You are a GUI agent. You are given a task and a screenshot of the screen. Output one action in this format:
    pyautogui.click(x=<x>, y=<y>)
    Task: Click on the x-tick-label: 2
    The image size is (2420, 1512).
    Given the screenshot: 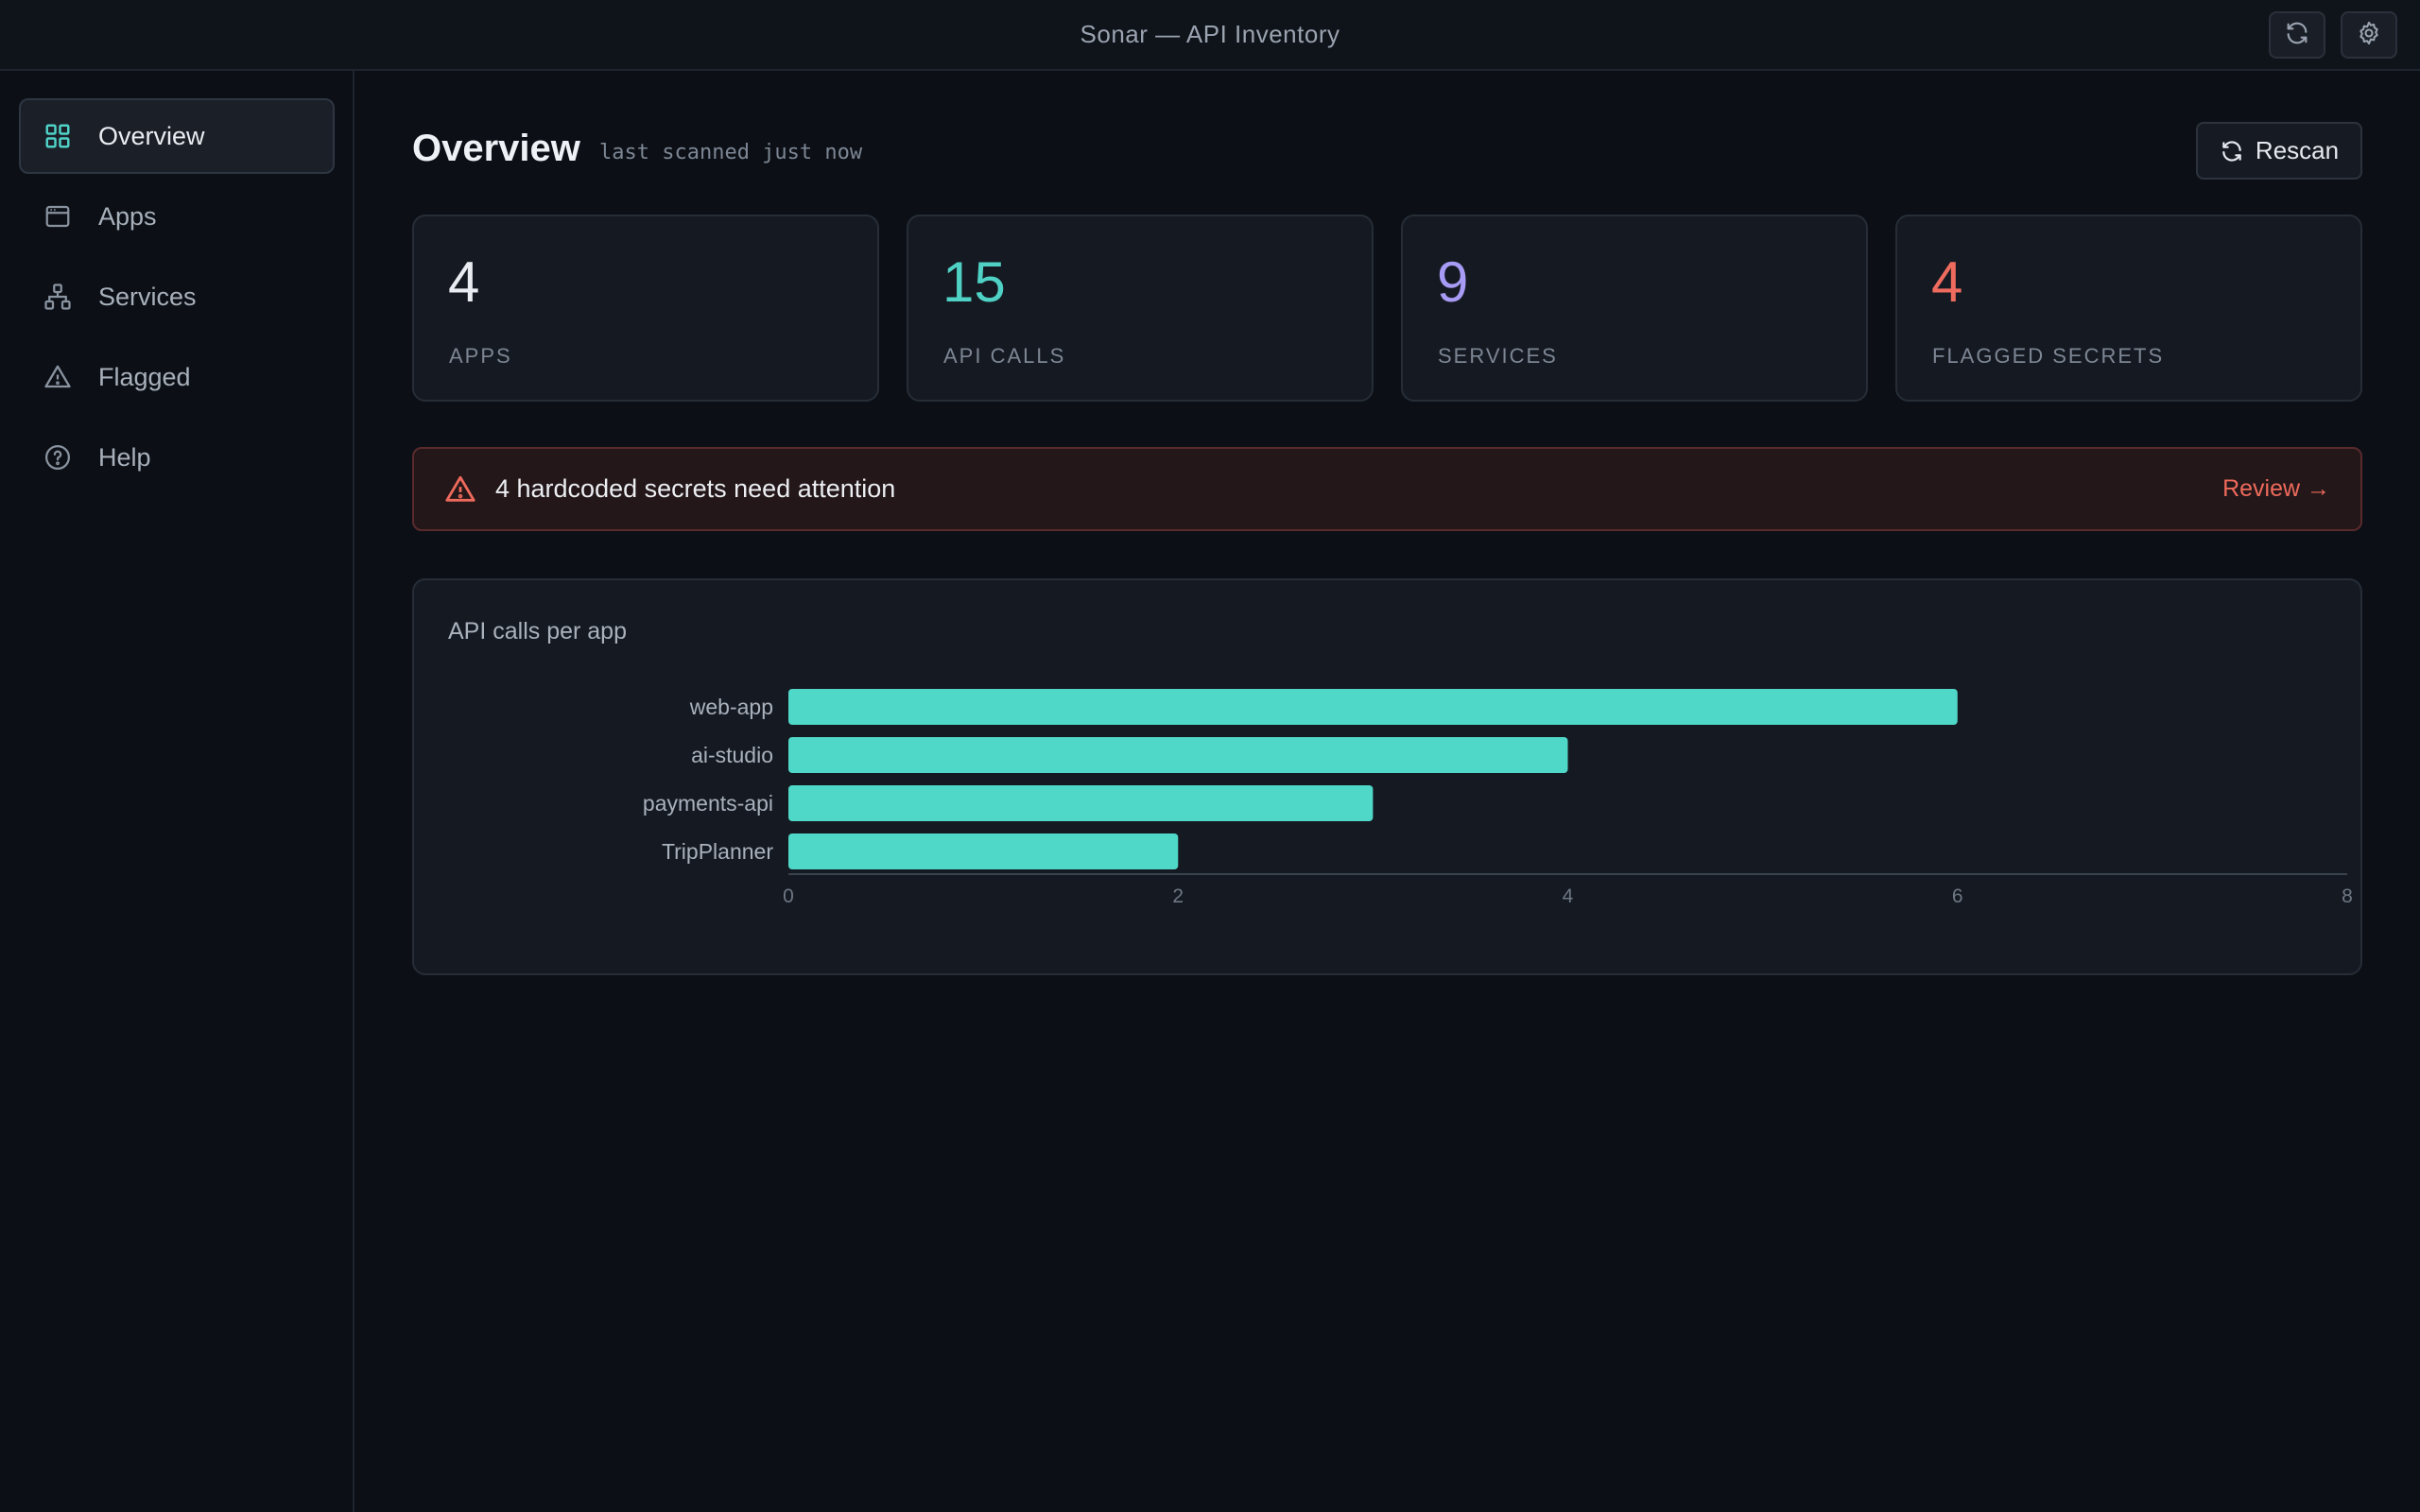 What is the action you would take?
    pyautogui.click(x=1178, y=896)
    